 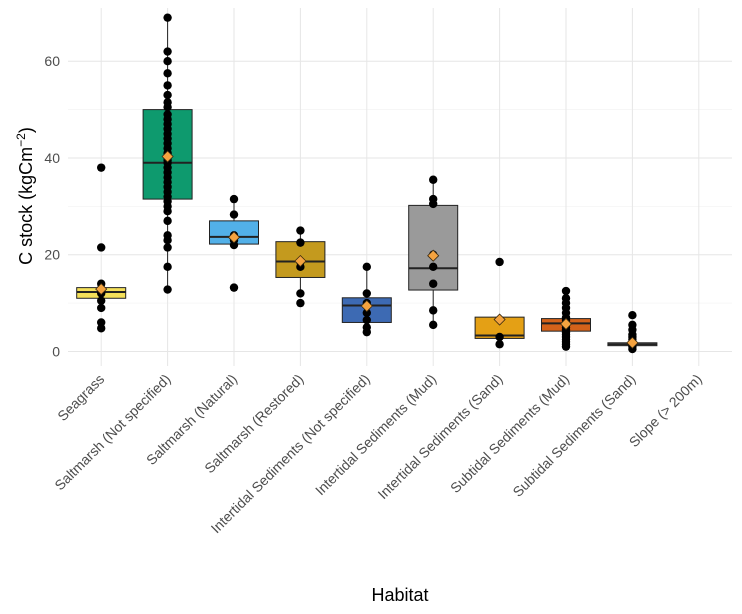 I want to click on y-tick-label: 0, so click(x=56, y=351).